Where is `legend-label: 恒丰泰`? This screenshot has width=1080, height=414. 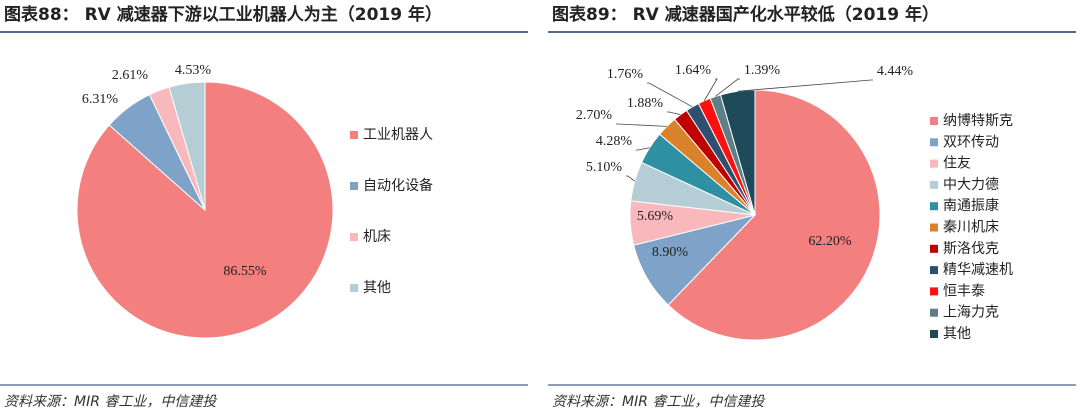
legend-label: 恒丰泰 is located at coordinates (964, 291).